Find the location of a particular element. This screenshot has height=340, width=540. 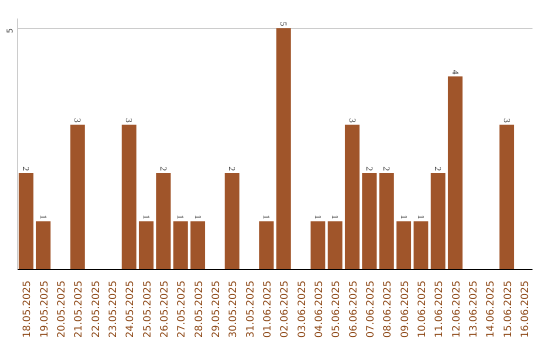

x-tick-label: 16.06.2025 is located at coordinates (525, 309).